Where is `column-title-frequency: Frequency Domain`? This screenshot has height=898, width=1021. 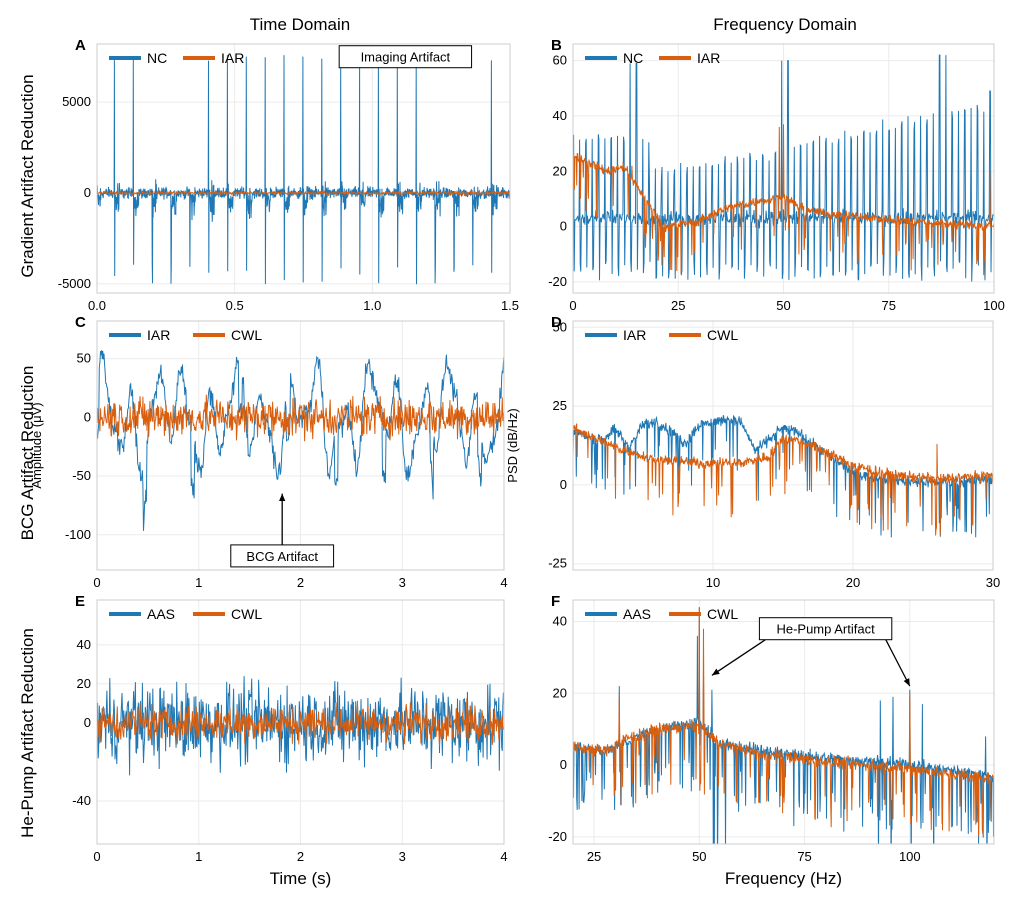 column-title-frequency: Frequency Domain is located at coordinates (785, 24).